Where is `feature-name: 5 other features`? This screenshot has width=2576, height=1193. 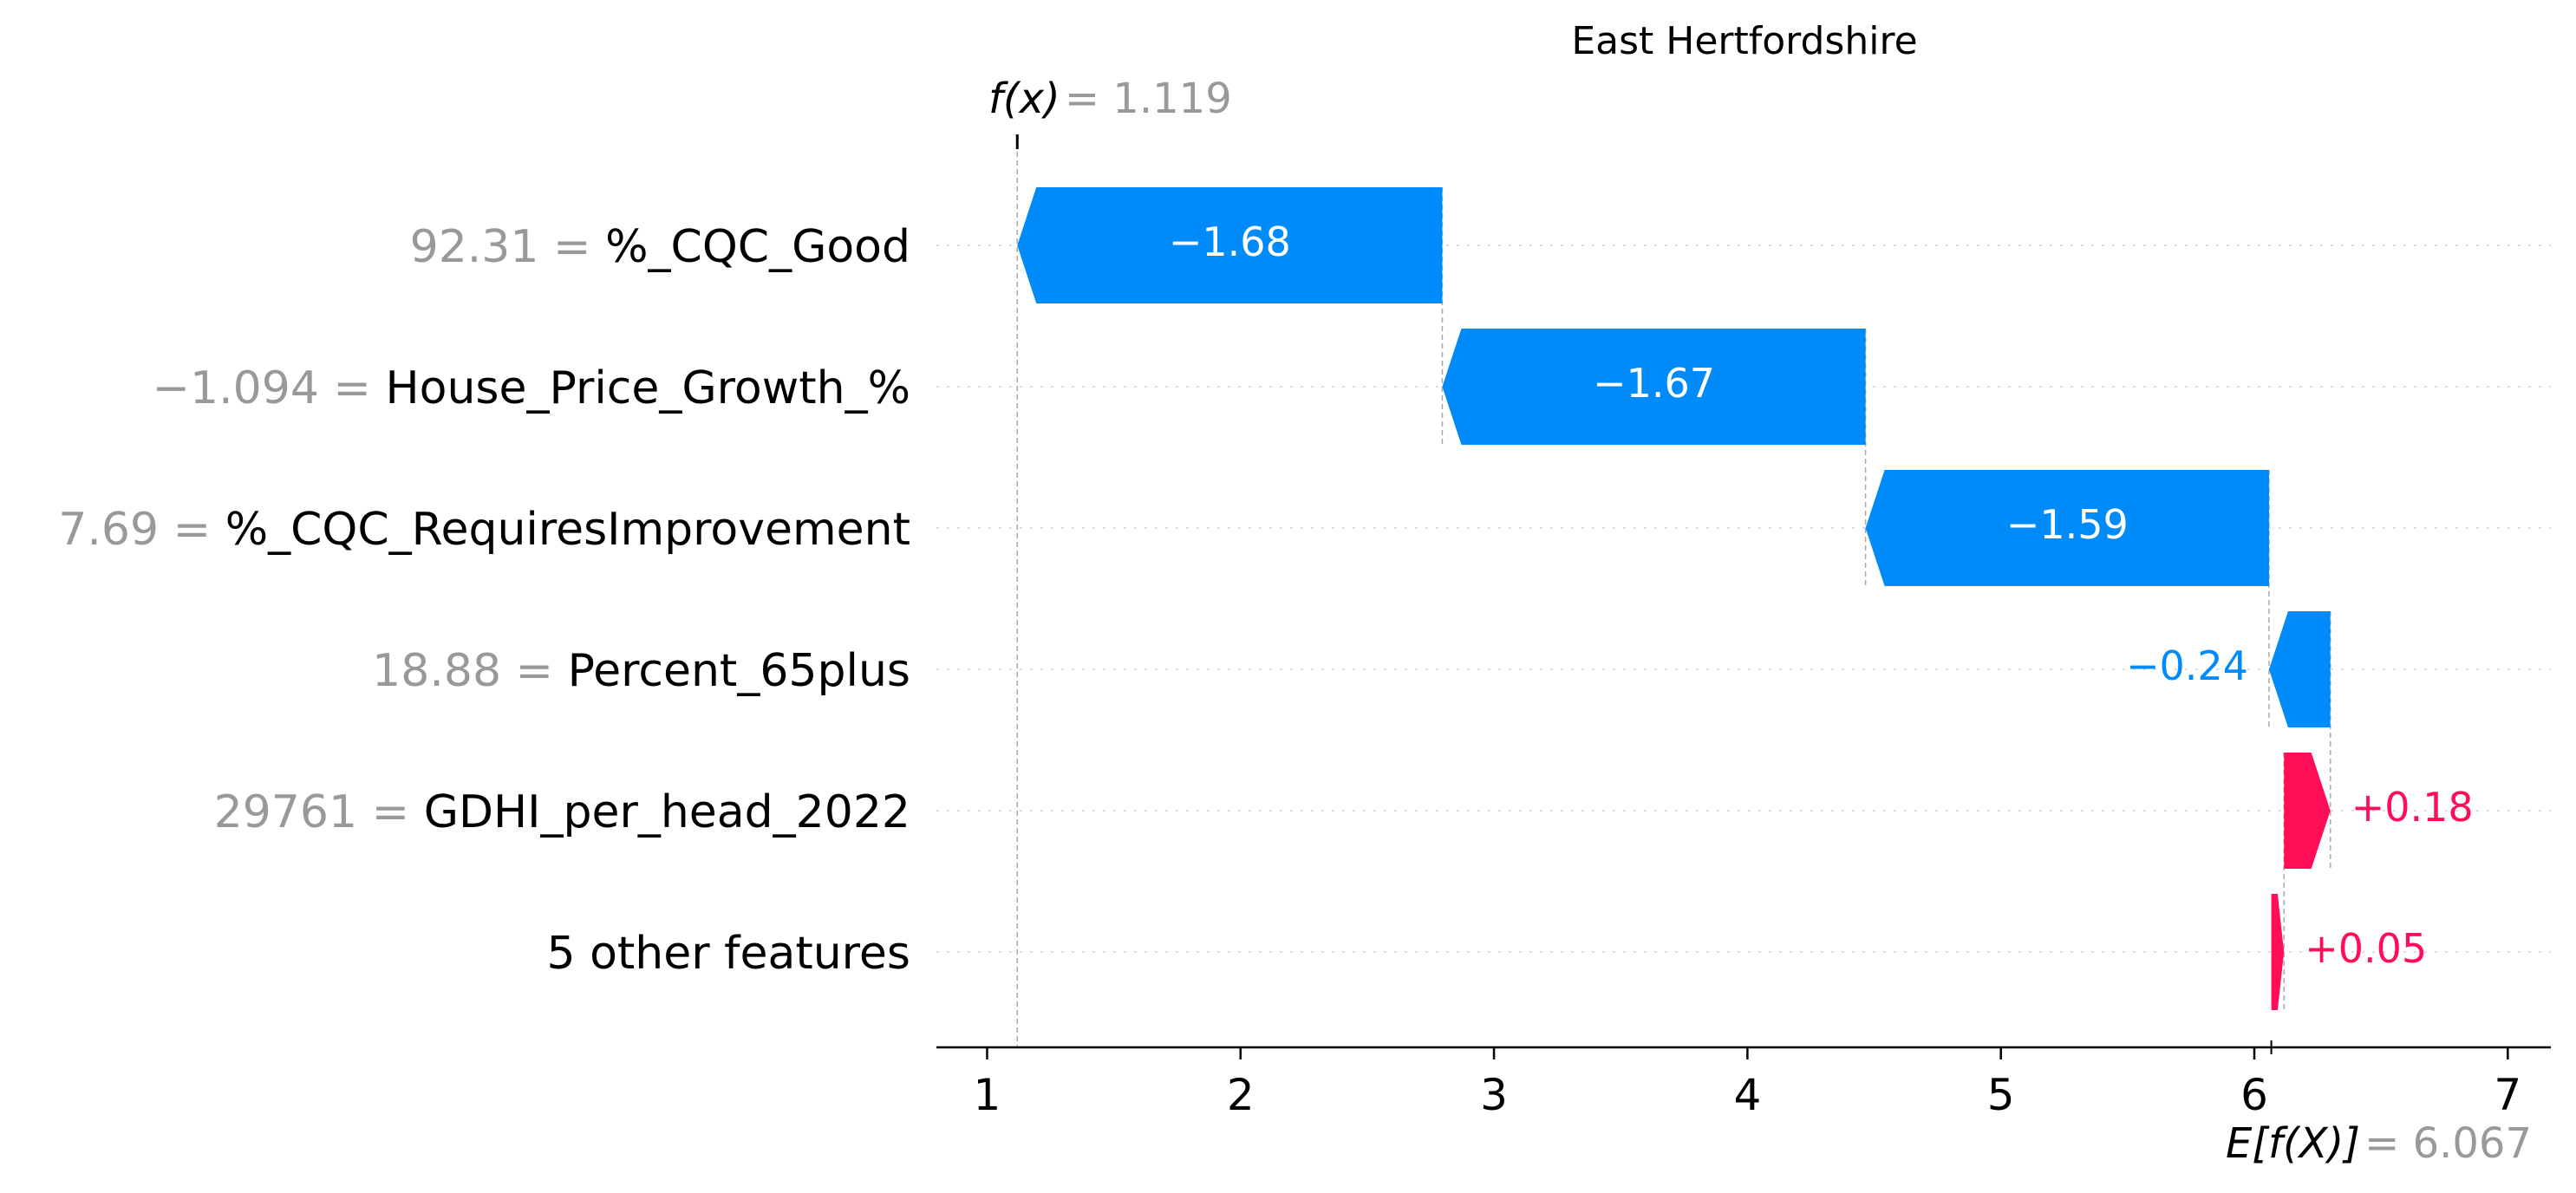
feature-name: 5 other features is located at coordinates (728, 954).